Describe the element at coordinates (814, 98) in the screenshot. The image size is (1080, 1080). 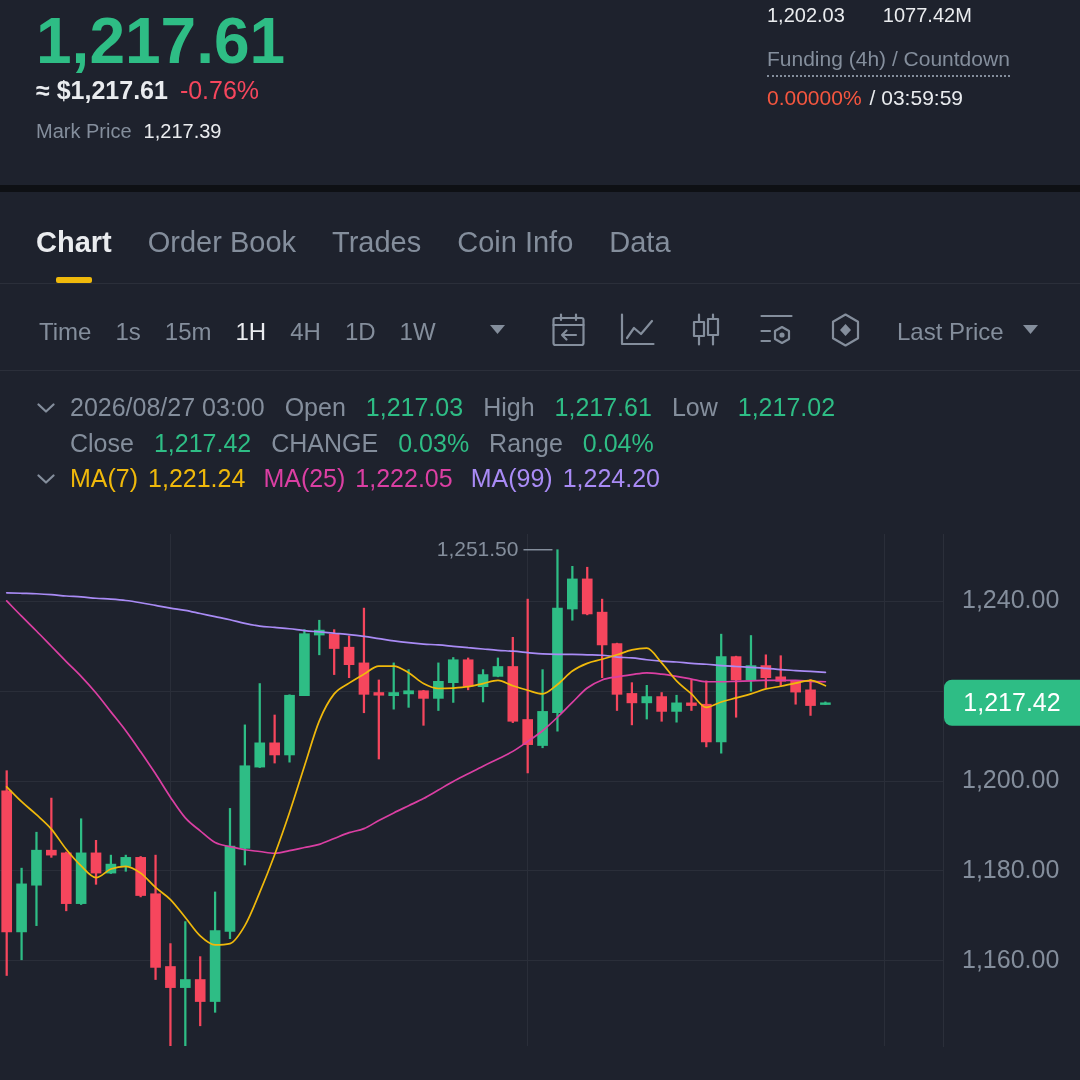
I see `text: 0.00000%` at that location.